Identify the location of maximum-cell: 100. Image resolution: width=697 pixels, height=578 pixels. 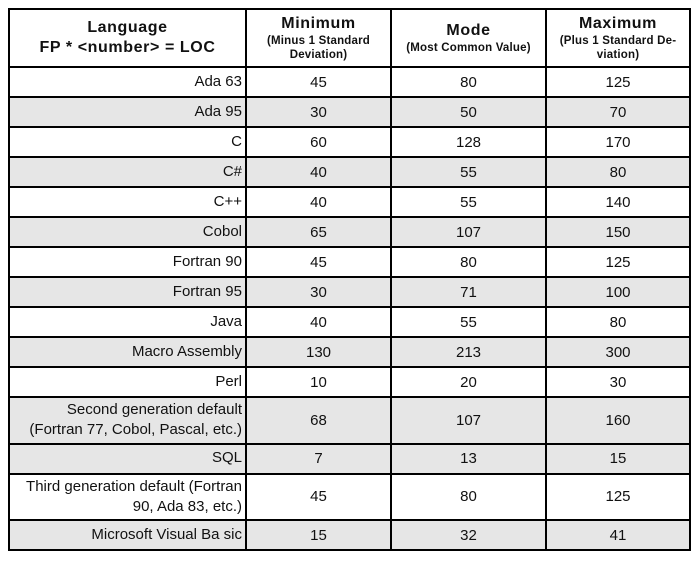
(618, 292).